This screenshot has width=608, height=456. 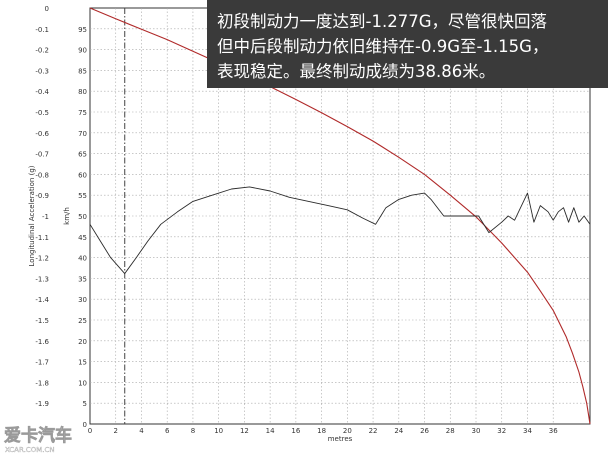 What do you see at coordinates (82, 363) in the screenshot?
I see `y-right-tick-label: 15` at bounding box center [82, 363].